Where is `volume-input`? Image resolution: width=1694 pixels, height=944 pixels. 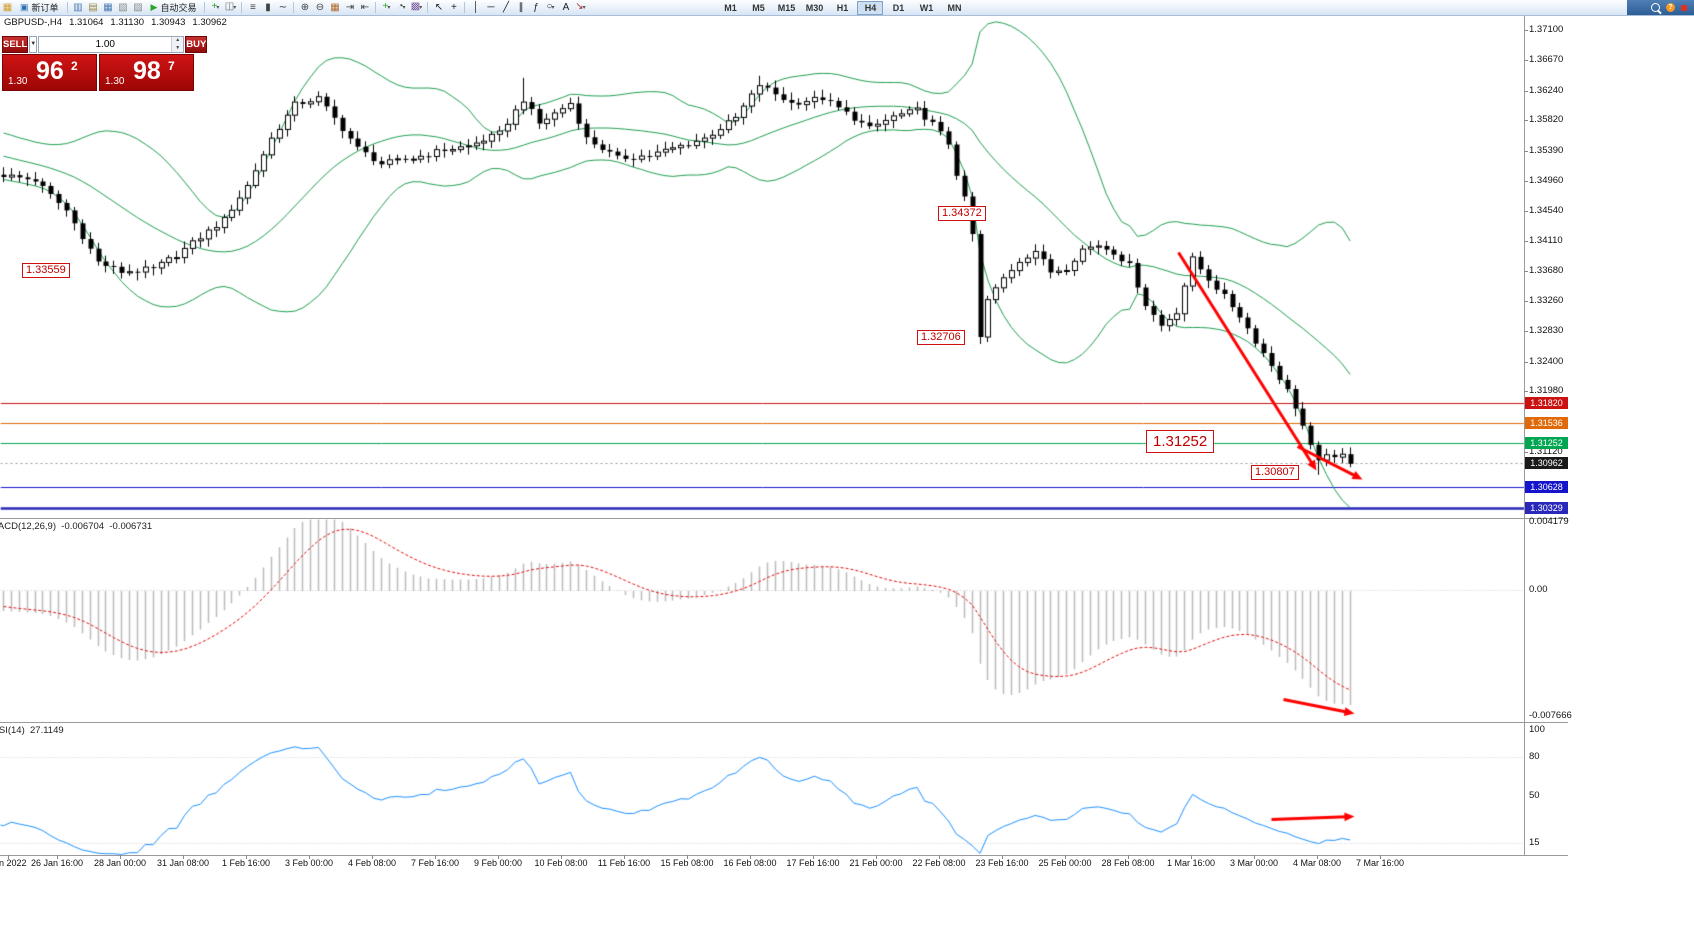 volume-input is located at coordinates (105, 44).